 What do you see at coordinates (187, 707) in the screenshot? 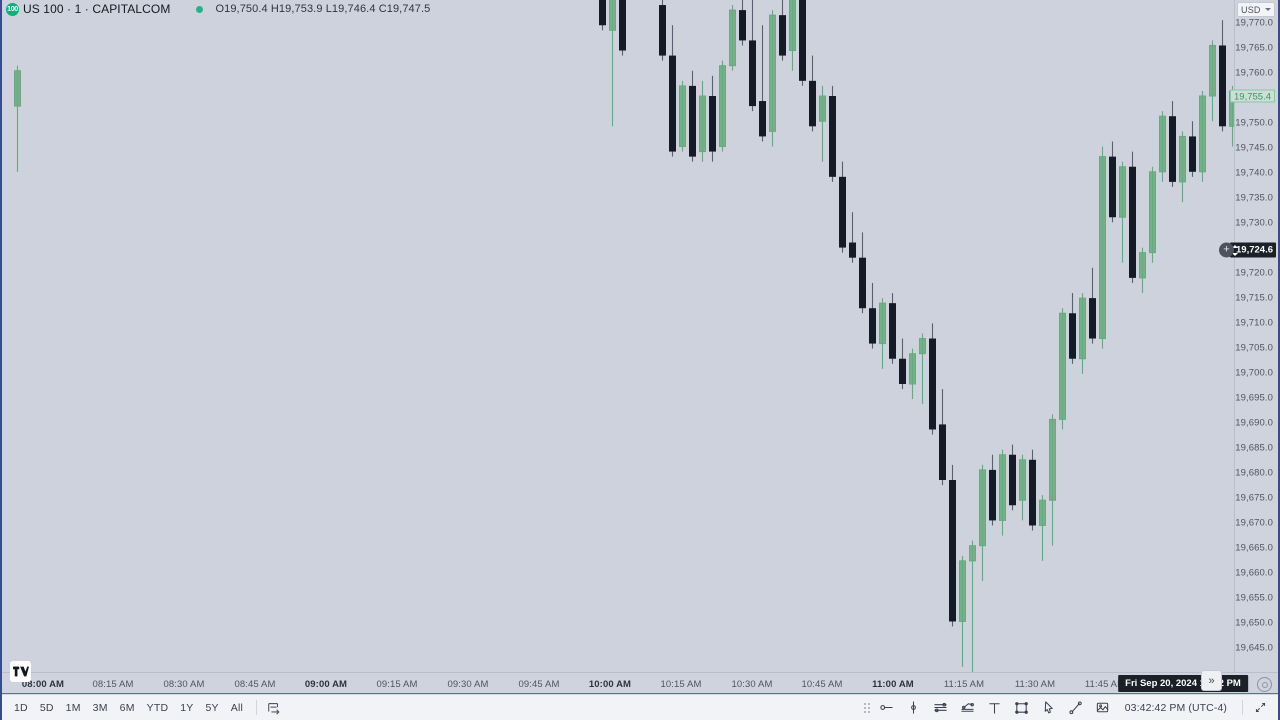
I see `range-button-1y: 1Y` at bounding box center [187, 707].